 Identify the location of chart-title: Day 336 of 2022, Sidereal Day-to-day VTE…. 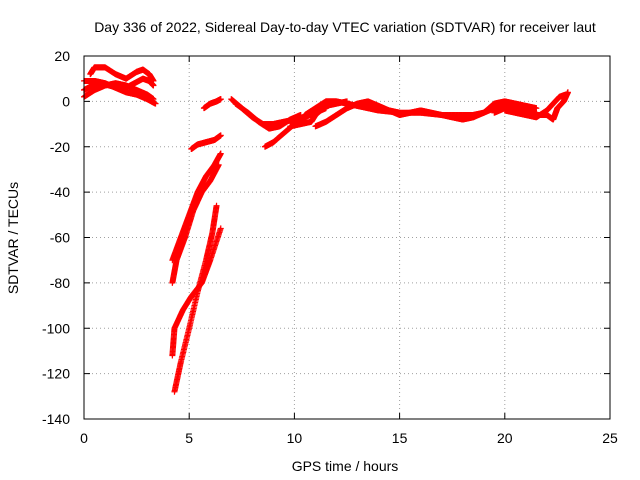
(345, 27).